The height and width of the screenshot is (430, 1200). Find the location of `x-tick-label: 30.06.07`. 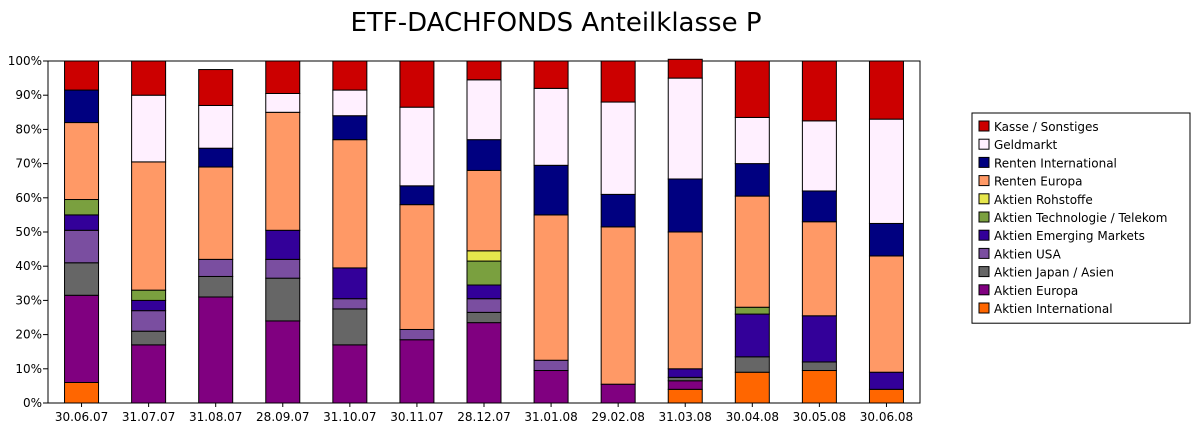

x-tick-label: 30.06.07 is located at coordinates (81, 417).